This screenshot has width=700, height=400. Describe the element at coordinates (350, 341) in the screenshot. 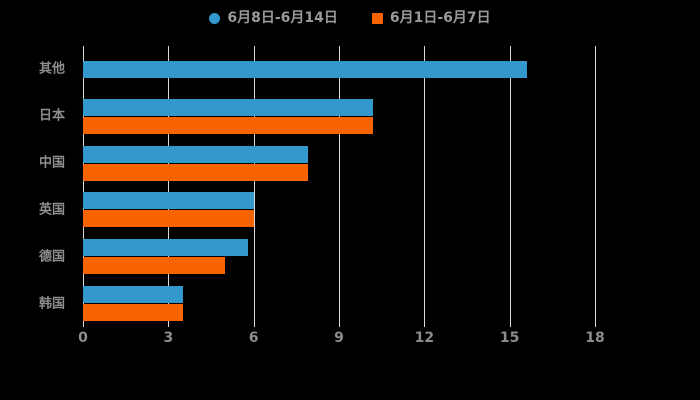

I see `x-axis-labels: 0 3 6 9 12 15 18` at that location.